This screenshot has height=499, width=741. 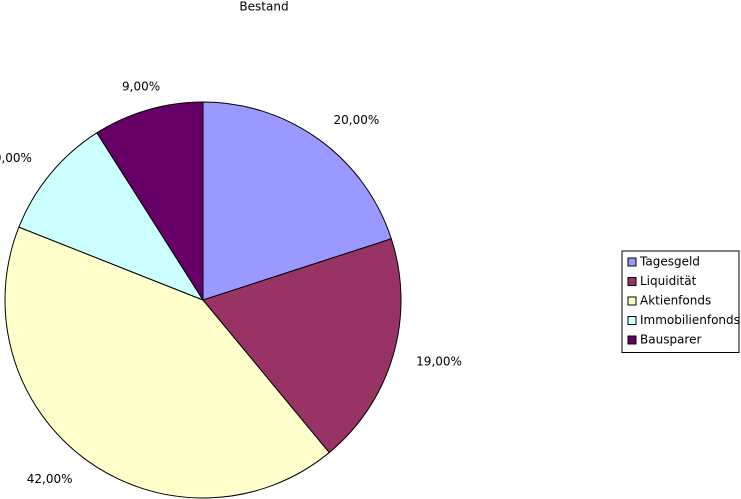 What do you see at coordinates (670, 340) in the screenshot?
I see `legend-label: Bausparer` at bounding box center [670, 340].